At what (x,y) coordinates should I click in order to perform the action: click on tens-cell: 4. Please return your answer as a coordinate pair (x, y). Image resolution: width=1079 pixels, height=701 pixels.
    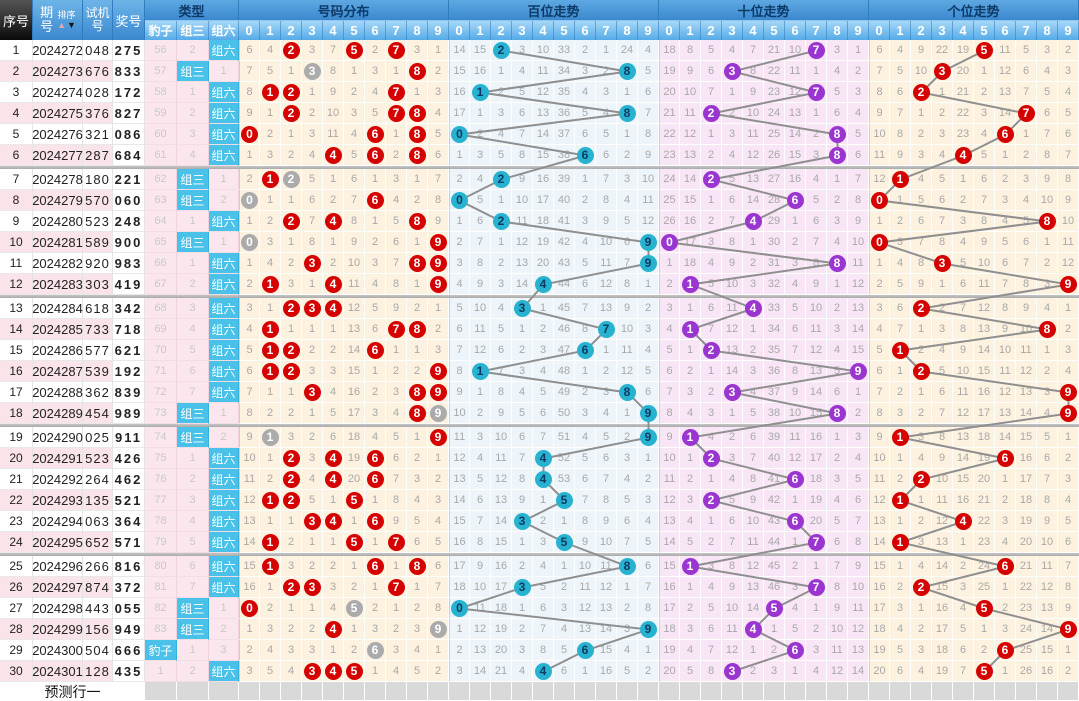
    Looking at the image, I should click on (816, 671).